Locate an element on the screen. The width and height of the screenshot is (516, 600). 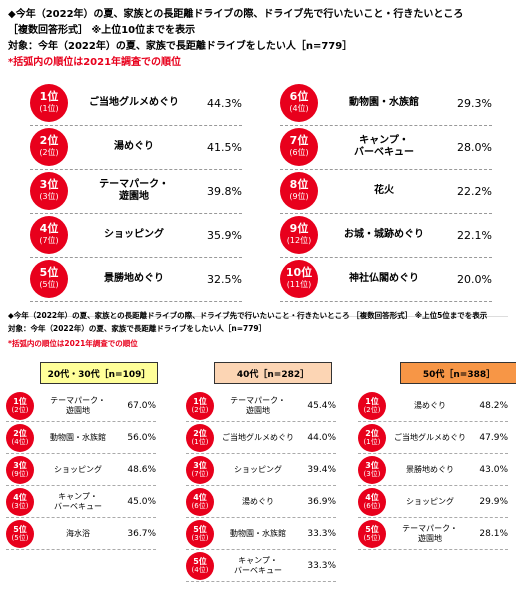
rank-item: 1位 (2位) テーマパーク・ 遊園地 67.0% is located at coordinates (81, 407).